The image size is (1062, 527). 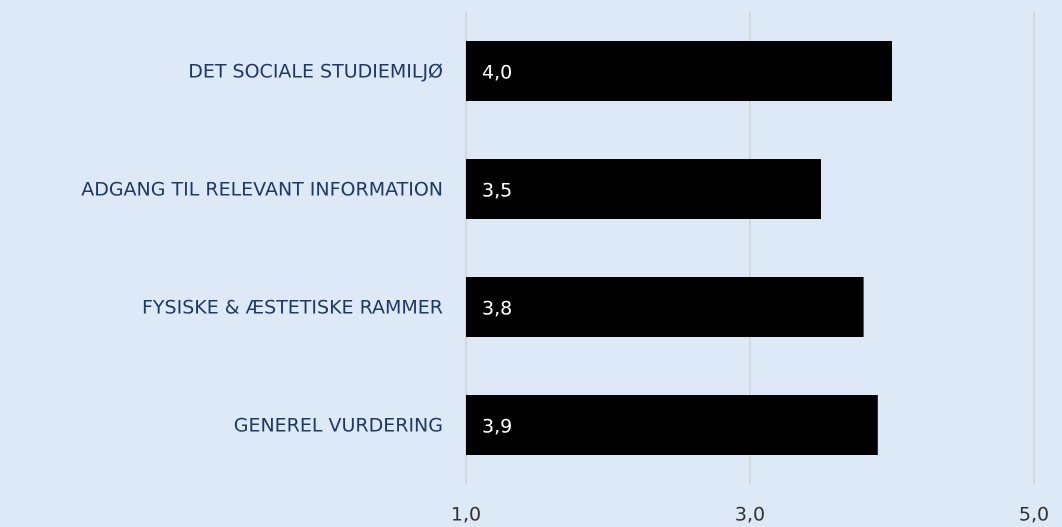 I want to click on category-label: GENEREL VURDERING, so click(x=338, y=426).